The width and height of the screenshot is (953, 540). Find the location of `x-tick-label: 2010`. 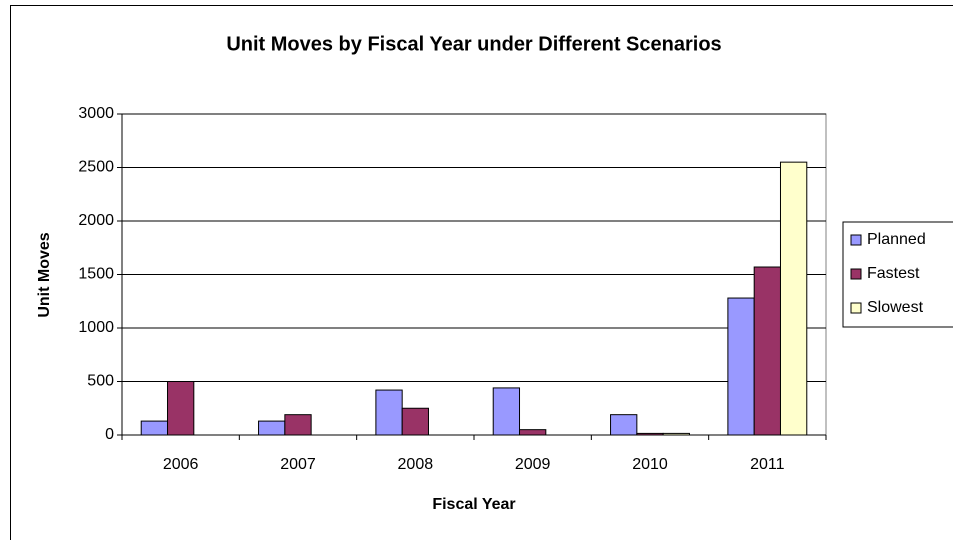

x-tick-label: 2010 is located at coordinates (650, 464).